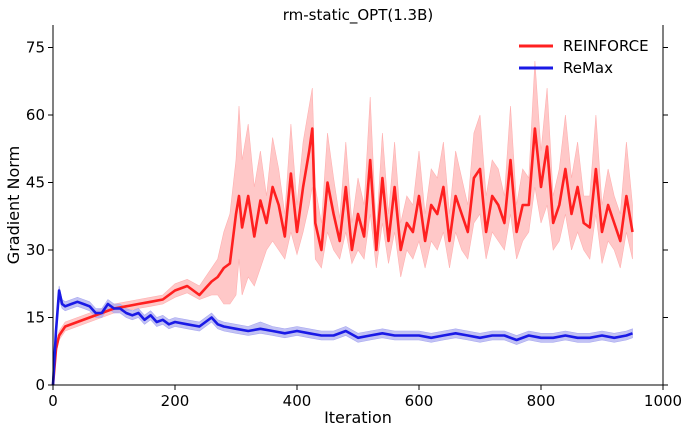 The height and width of the screenshot is (432, 690). I want to click on y-tick-label: 30, so click(35, 250).